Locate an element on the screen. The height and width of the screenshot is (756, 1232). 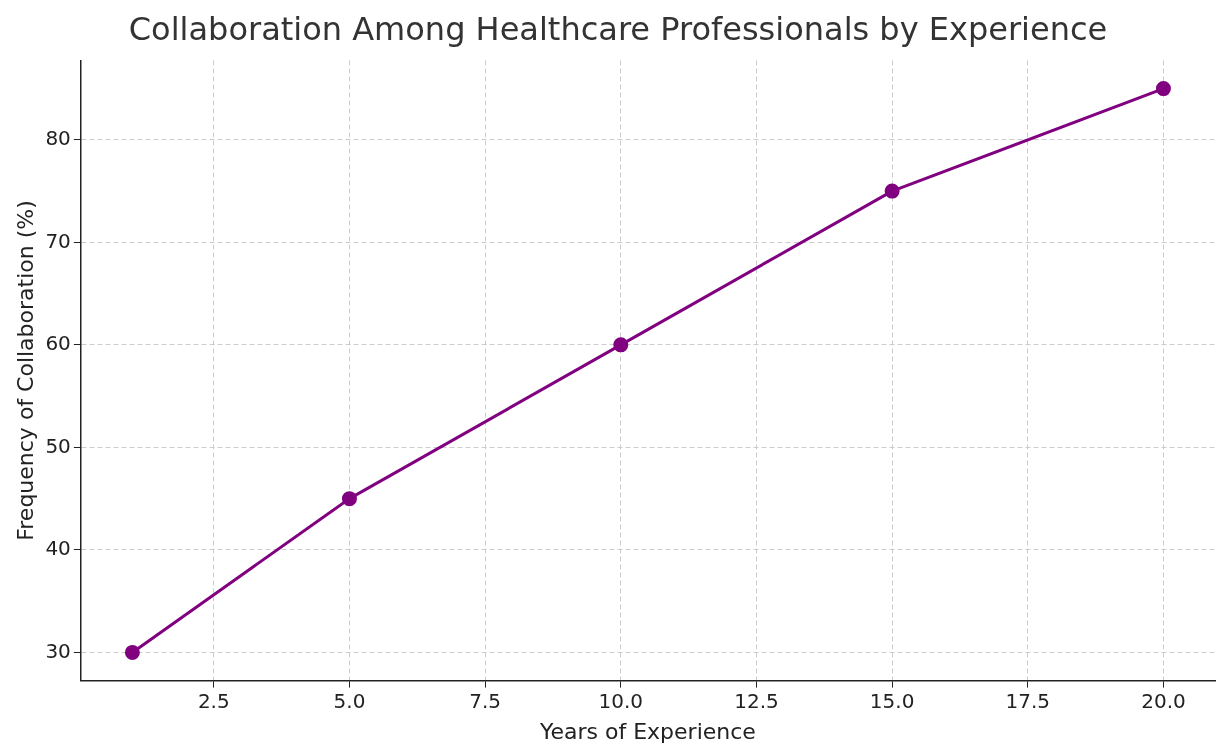
y-tick-label: 50 is located at coordinates (58, 445).